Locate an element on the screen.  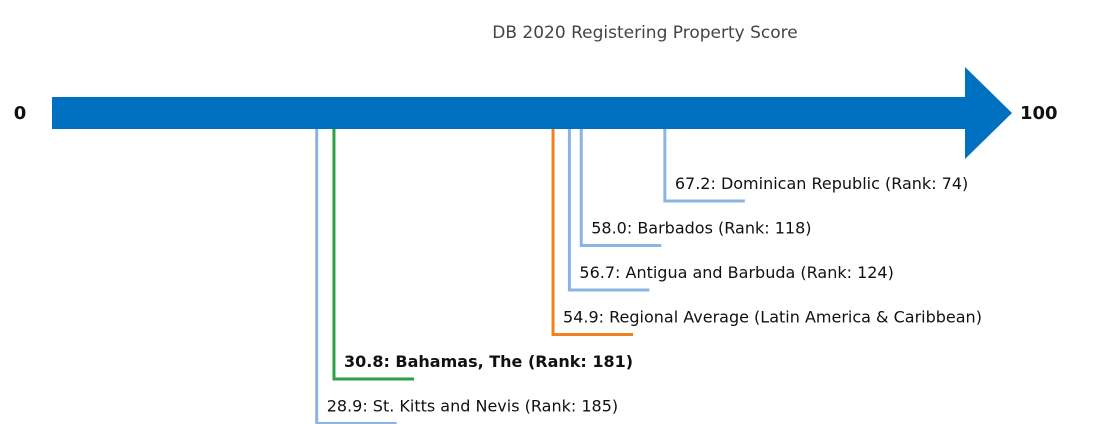
marker-label: 67.2: Dominican Republic (Rank: 74) is located at coordinates (821, 183).